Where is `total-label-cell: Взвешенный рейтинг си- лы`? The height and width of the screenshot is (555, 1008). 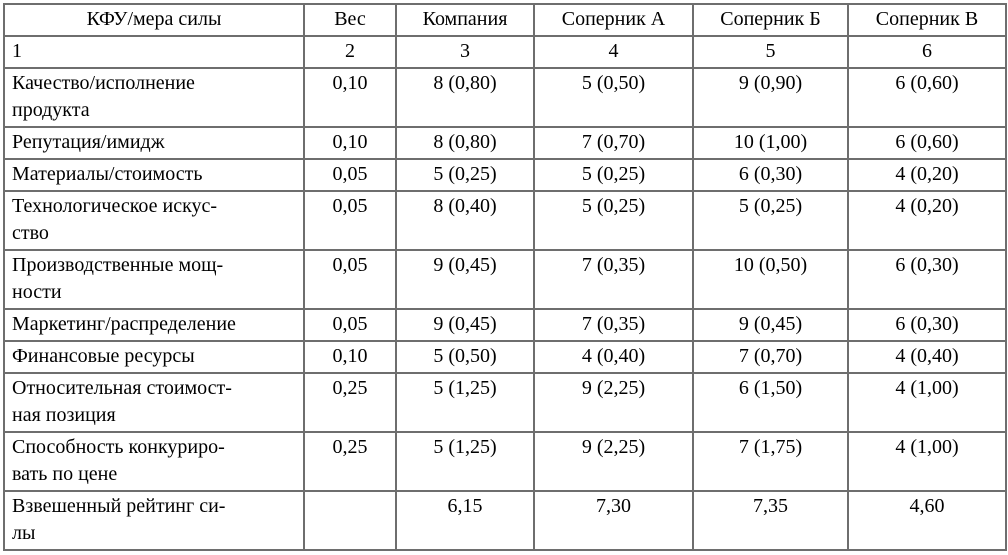 total-label-cell: Взвешенный рейтинг си- лы is located at coordinates (154, 520).